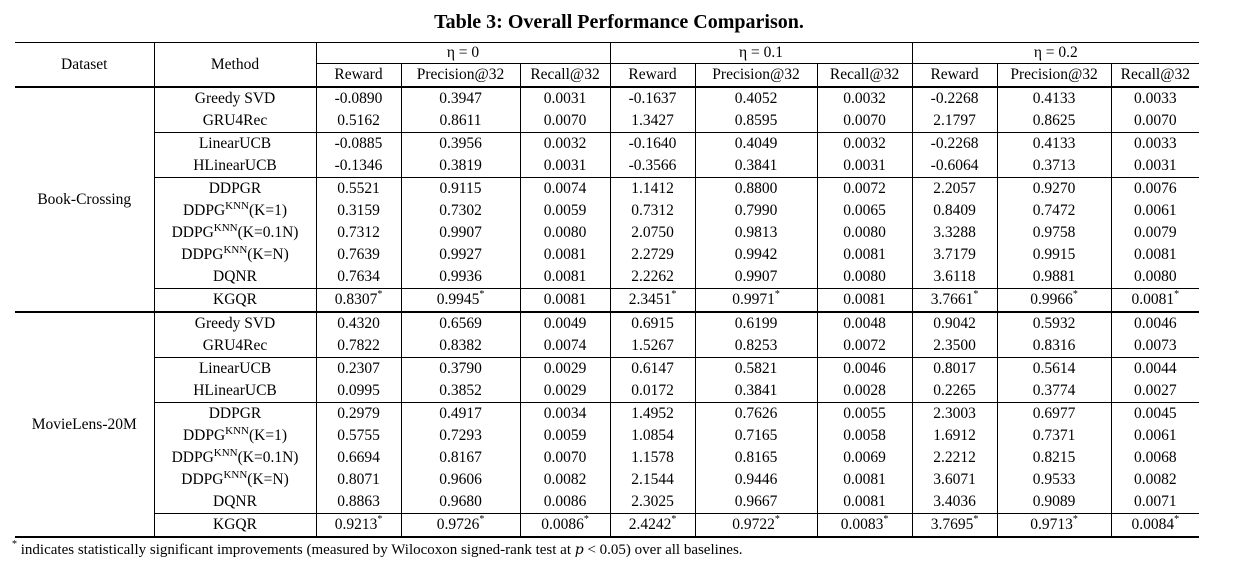  I want to click on header-eta-0-2: η = 0.2, so click(1056, 53).